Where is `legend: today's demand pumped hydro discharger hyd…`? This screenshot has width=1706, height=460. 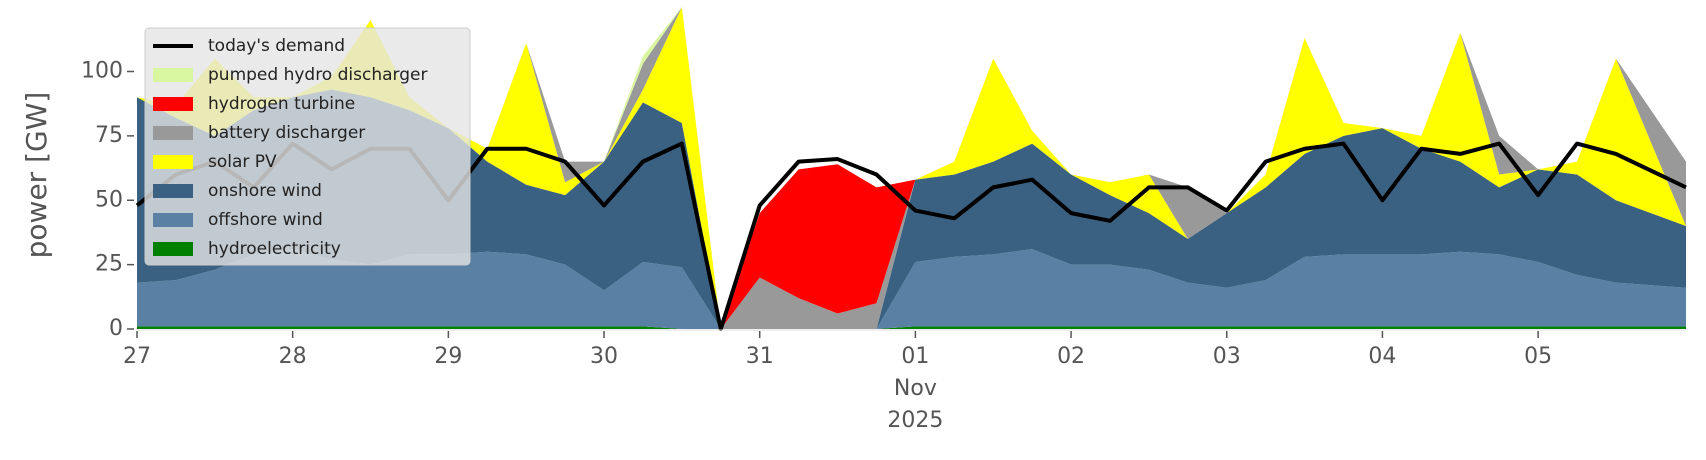
legend: today's demand pumped hydro discharger hyd… is located at coordinates (307, 146).